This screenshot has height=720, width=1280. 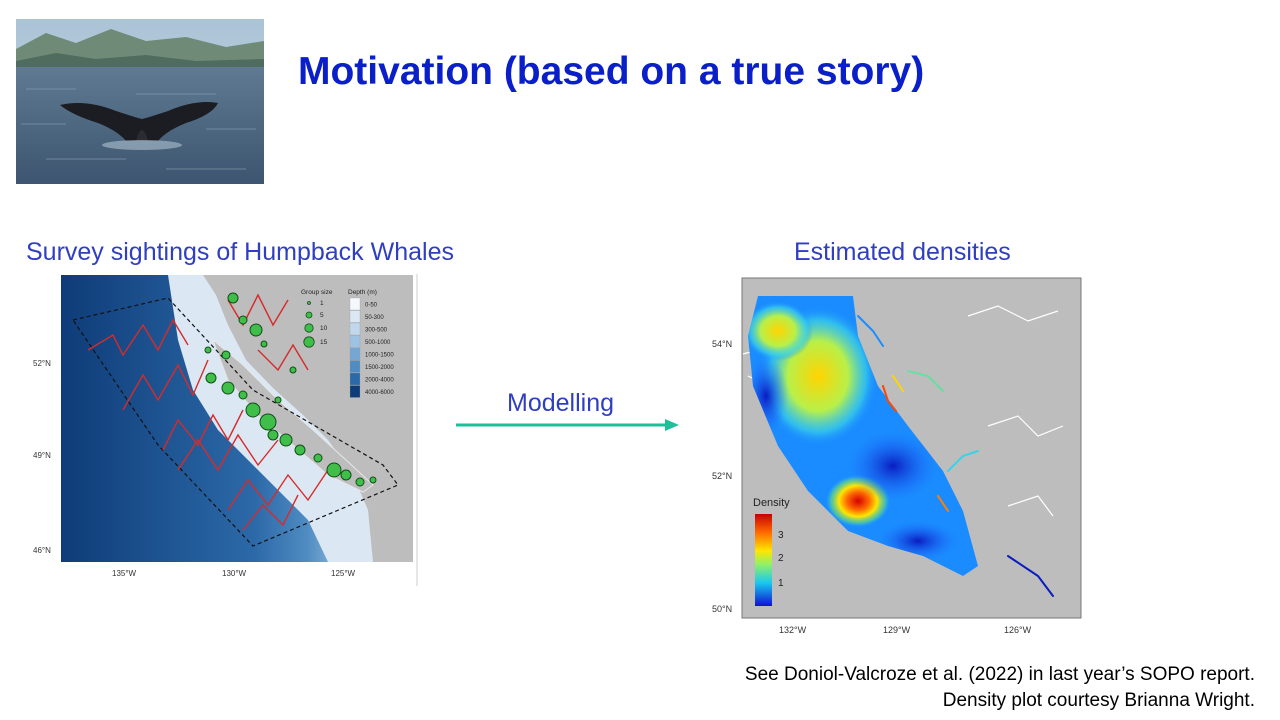 I want to click on lon-label-129w: 129°W, so click(x=897, y=630).